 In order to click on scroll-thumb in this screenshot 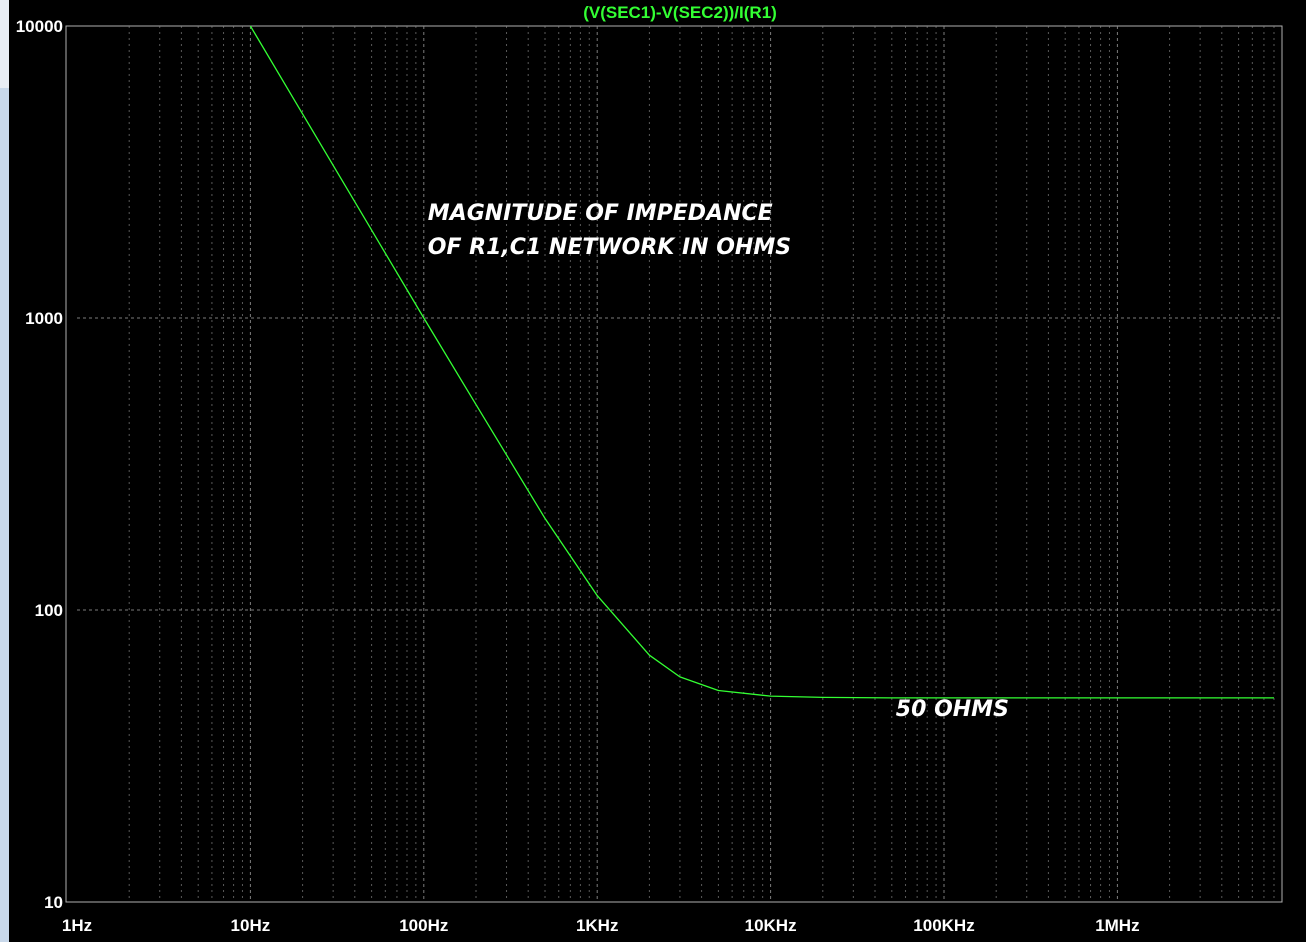, I will do `click(4, 44)`.